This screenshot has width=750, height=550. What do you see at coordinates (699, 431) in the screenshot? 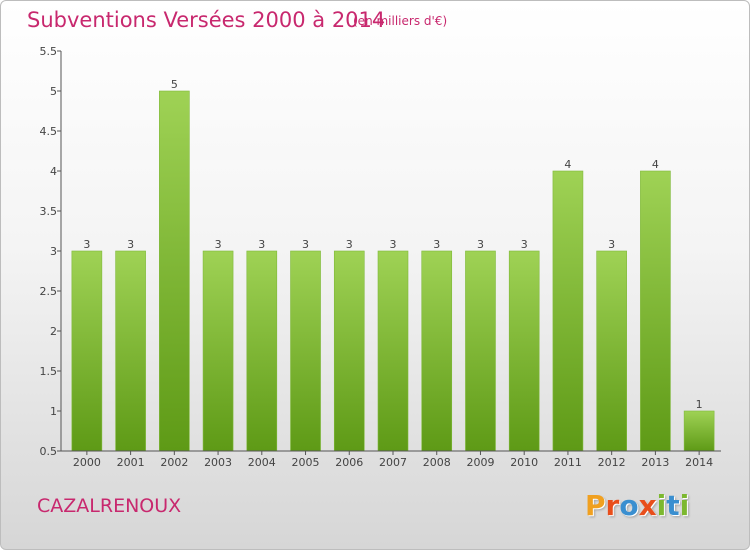
I see `bar-2014` at bounding box center [699, 431].